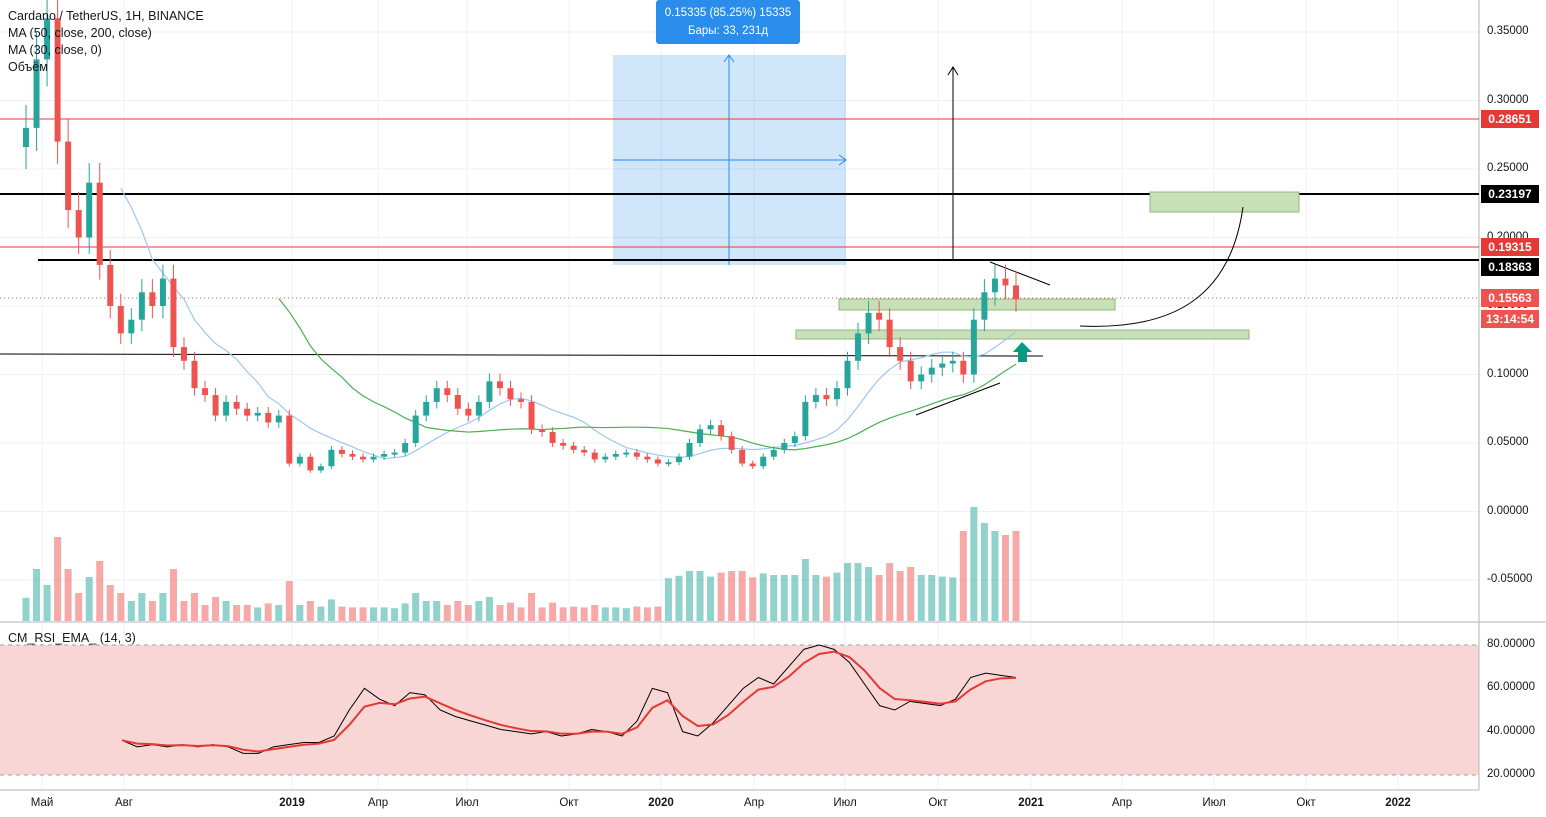 The width and height of the screenshot is (1546, 817). Describe the element at coordinates (1022, 352) in the screenshot. I see `up-arrow-marker` at that location.